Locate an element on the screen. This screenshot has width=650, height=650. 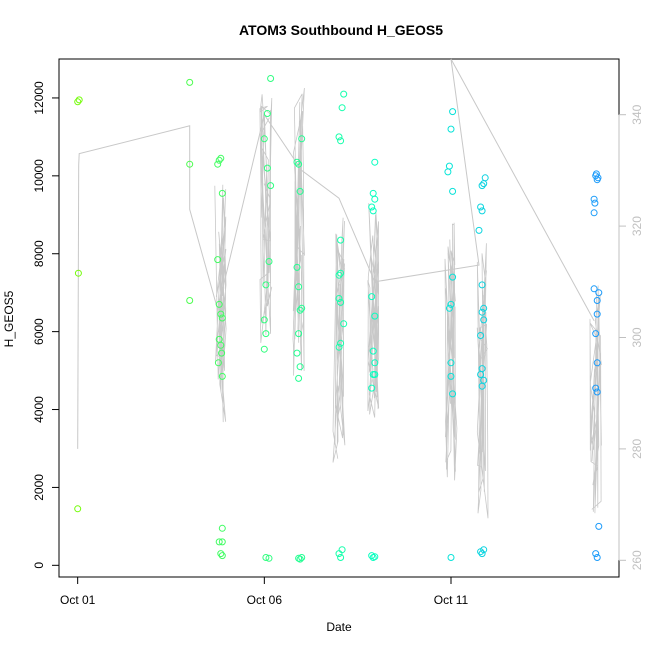
y-tick-label: 12000 is located at coordinates (39, 98).